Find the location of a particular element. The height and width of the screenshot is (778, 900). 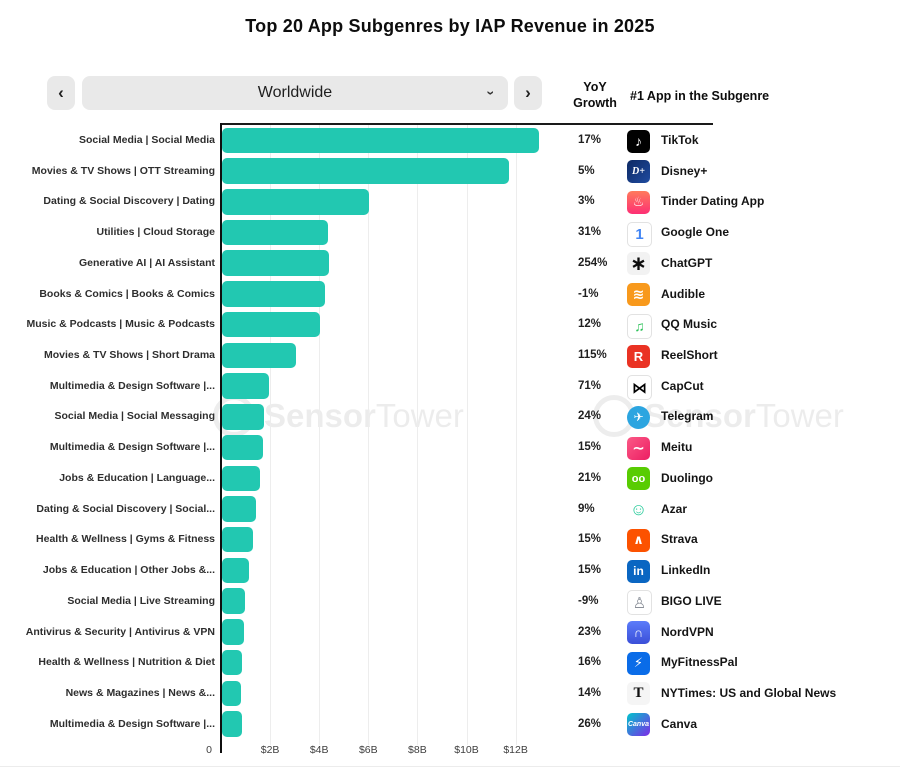

yoy-growth-value: 14% is located at coordinates (590, 692).